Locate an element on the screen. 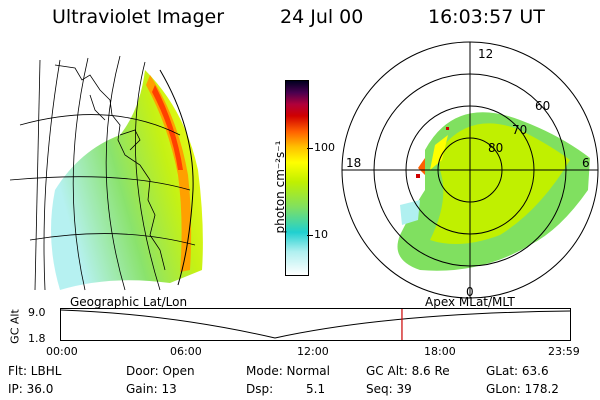 Image resolution: width=600 pixels, height=400 pixels. gc-alt-info: GC Alt: 8.6 Re is located at coordinates (408, 371).